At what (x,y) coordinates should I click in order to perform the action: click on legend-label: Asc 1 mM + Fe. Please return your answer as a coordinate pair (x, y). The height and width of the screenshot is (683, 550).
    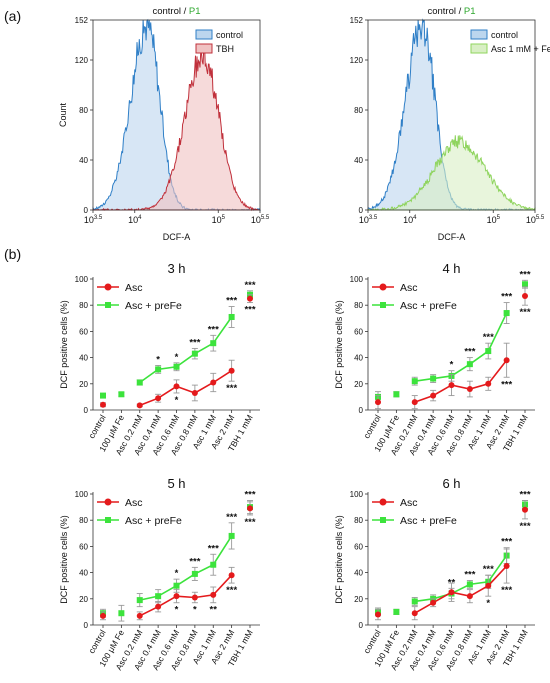
    Looking at the image, I should click on (520, 49).